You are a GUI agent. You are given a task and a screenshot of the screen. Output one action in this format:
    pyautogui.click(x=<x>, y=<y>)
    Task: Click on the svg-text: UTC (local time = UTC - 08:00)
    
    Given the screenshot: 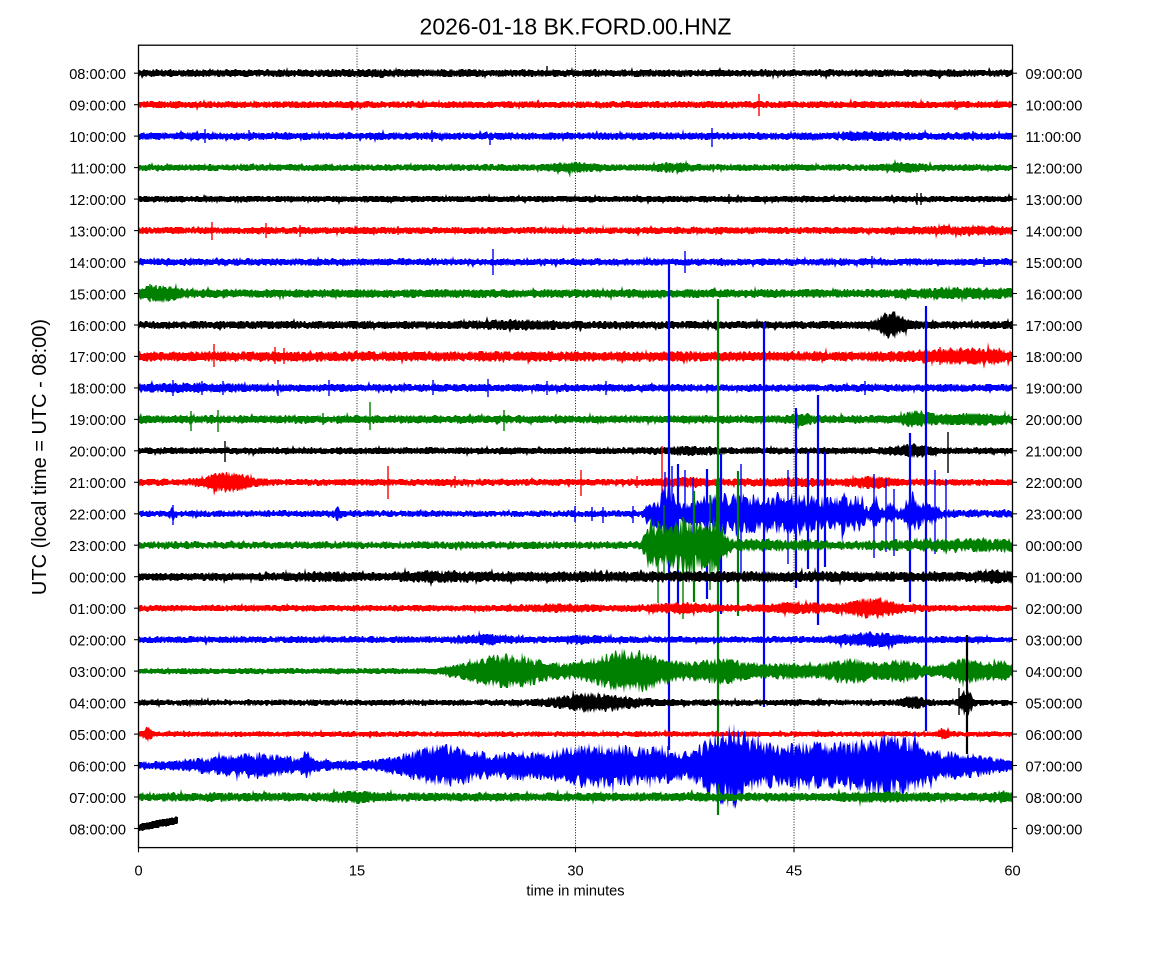 What is the action you would take?
    pyautogui.click(x=40, y=457)
    